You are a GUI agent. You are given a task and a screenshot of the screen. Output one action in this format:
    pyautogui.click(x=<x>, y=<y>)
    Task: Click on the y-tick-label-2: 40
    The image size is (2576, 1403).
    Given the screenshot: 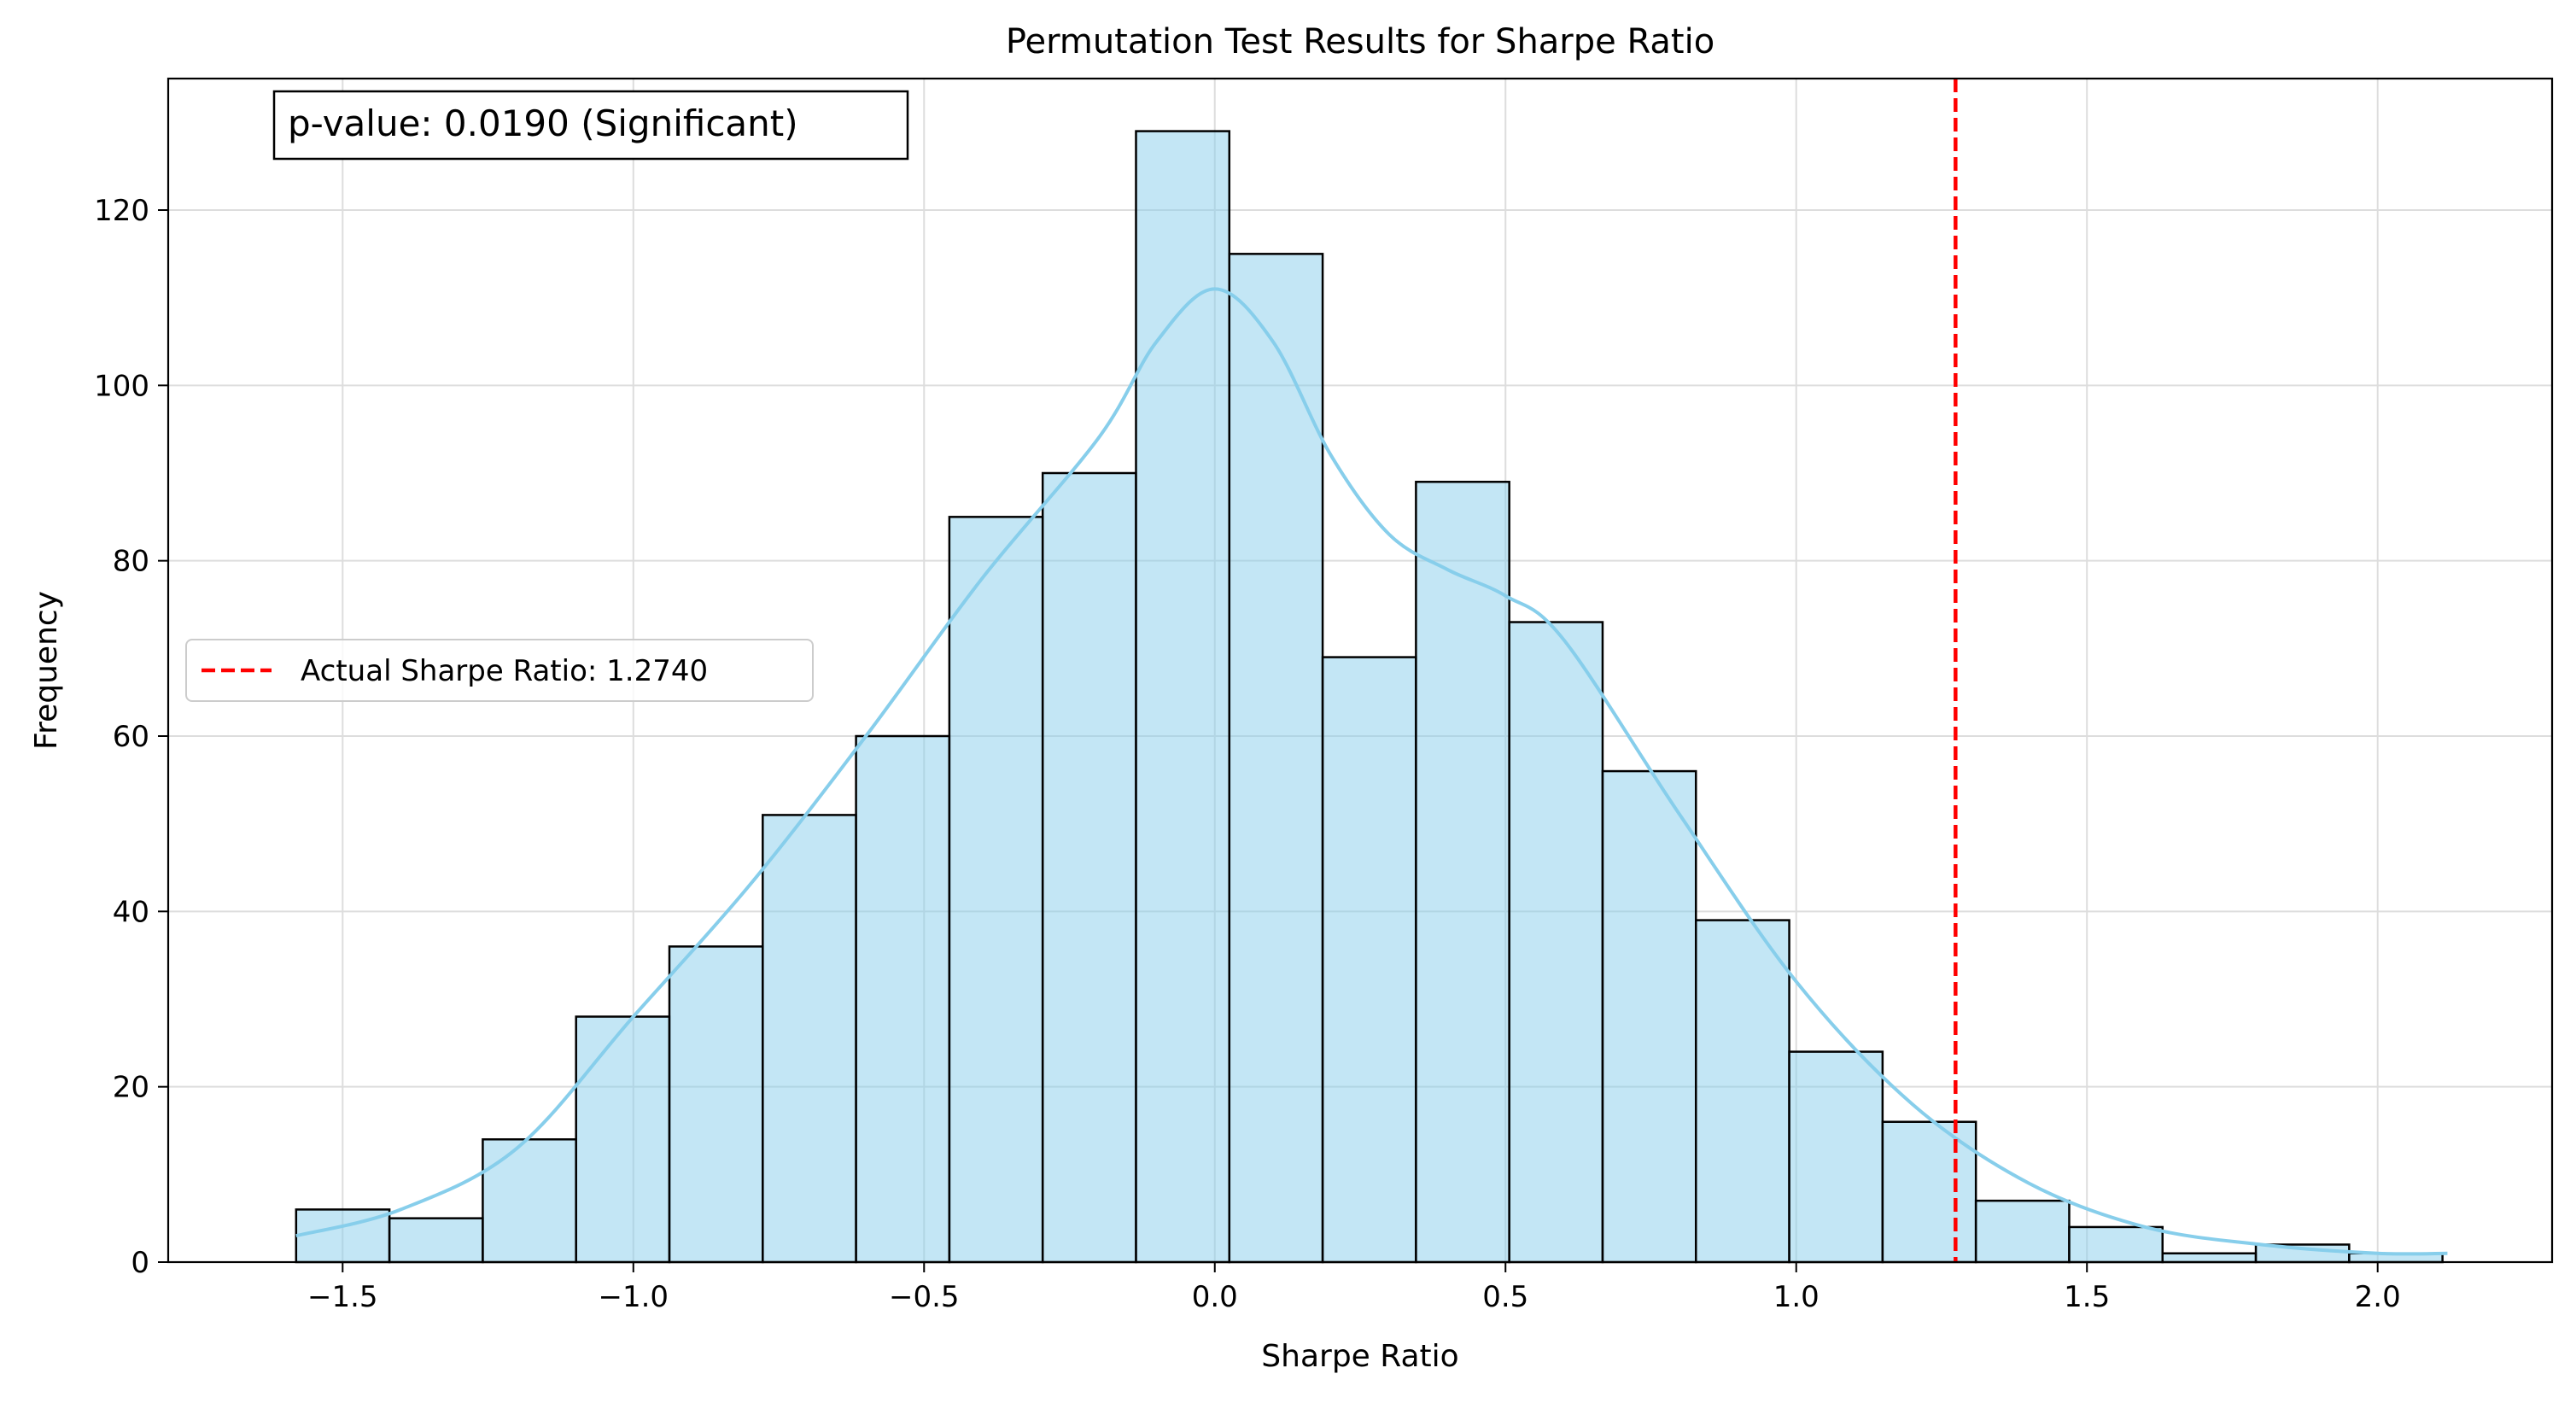 What is the action you would take?
    pyautogui.click(x=131, y=912)
    